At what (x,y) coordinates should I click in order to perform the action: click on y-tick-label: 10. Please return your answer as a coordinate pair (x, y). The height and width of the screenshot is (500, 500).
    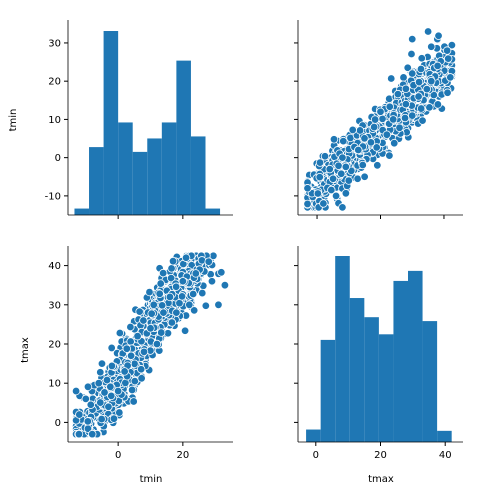
    Looking at the image, I should click on (54, 384).